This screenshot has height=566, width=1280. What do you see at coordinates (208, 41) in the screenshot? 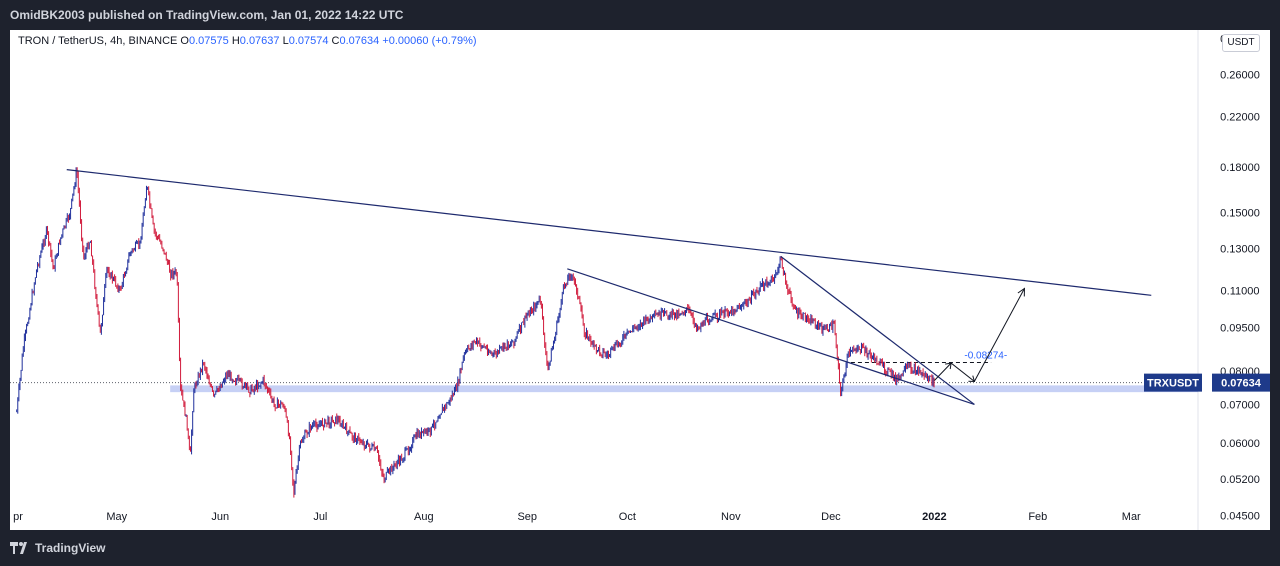
I see `open-value: 0.07575` at bounding box center [208, 41].